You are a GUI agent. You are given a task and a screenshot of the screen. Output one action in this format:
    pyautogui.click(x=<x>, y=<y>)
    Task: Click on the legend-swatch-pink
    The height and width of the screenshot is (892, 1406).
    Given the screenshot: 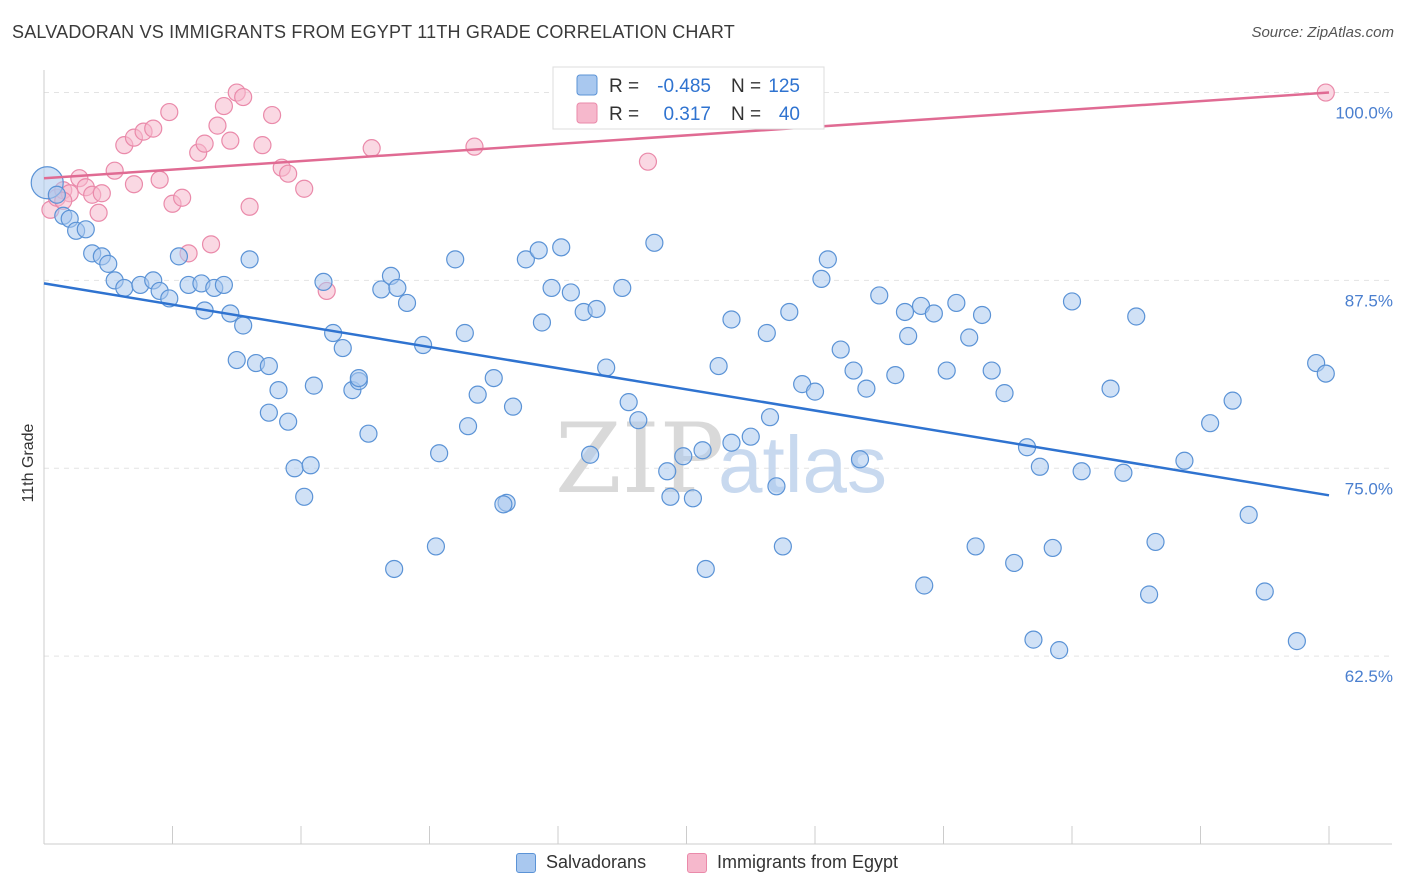 What is the action you would take?
    pyautogui.click(x=587, y=113)
    